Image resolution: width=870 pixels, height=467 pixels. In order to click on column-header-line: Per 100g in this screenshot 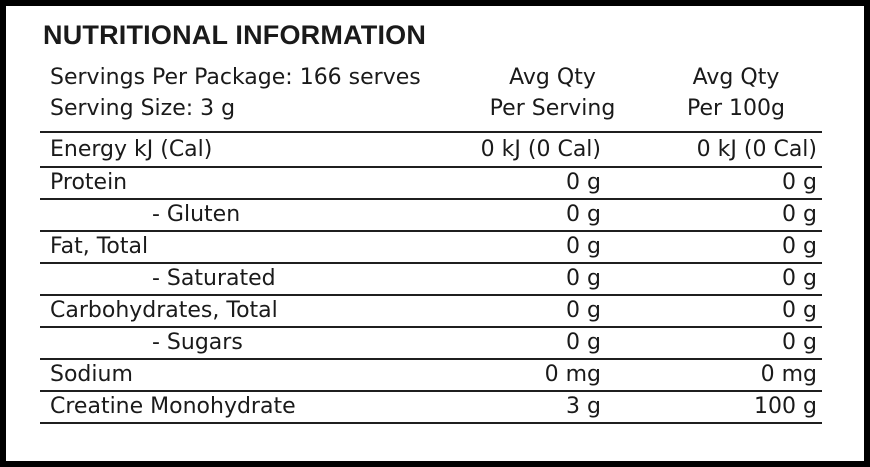, I will do `click(735, 108)`.